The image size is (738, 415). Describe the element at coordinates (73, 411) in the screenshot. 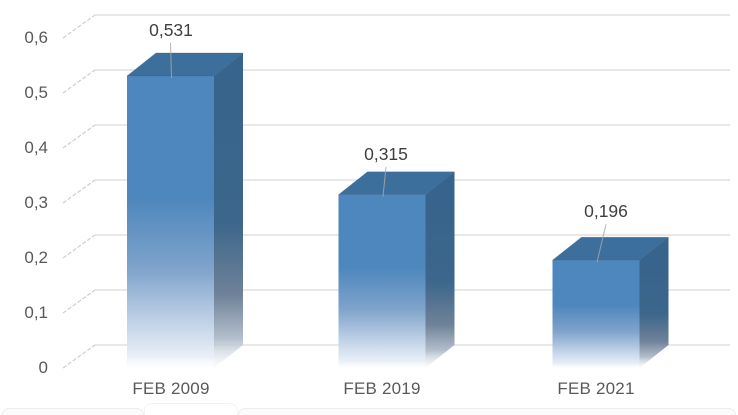

I see `cropped-ui-remnant-left` at that location.